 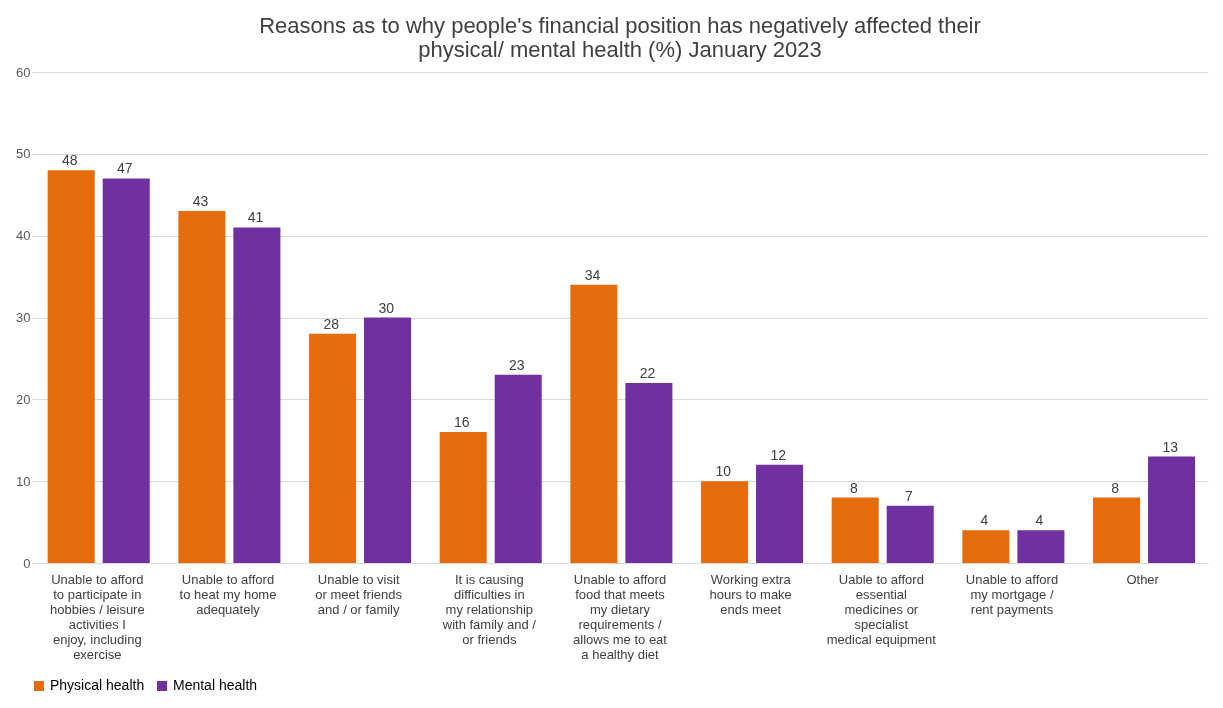 What do you see at coordinates (97, 616) in the screenshot?
I see `x-tick-label: Unable to afford to participate in hobbies / leisure activities I enjoy, including exercise` at bounding box center [97, 616].